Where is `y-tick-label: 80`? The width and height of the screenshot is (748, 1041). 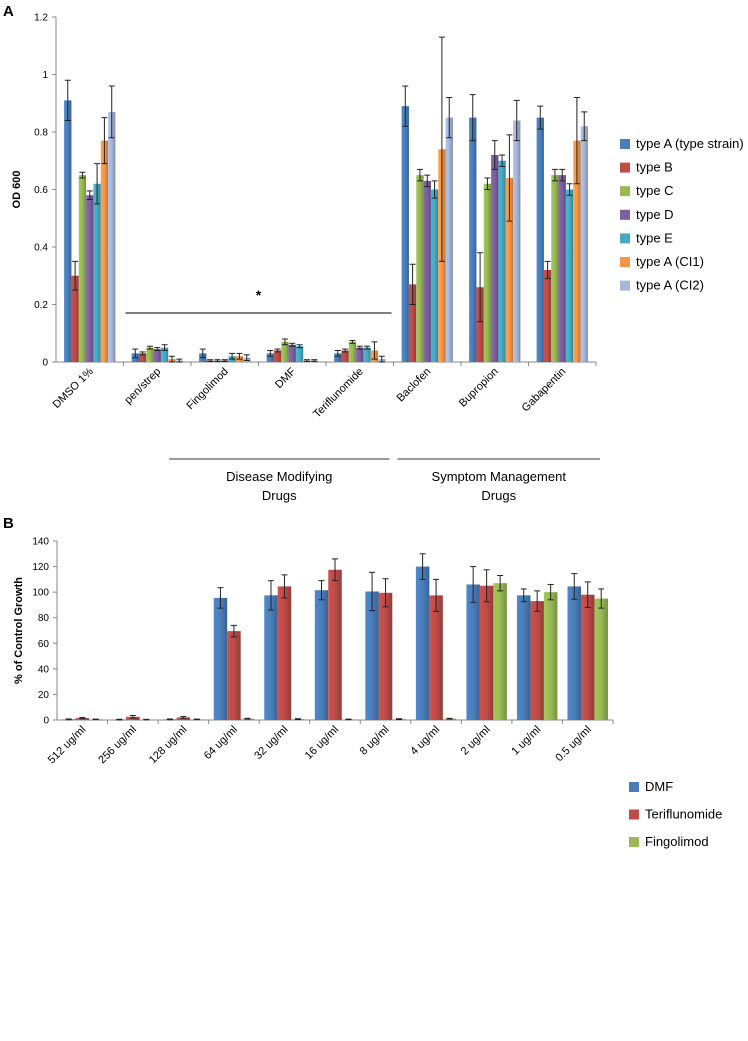 y-tick-label: 80 is located at coordinates (44, 618).